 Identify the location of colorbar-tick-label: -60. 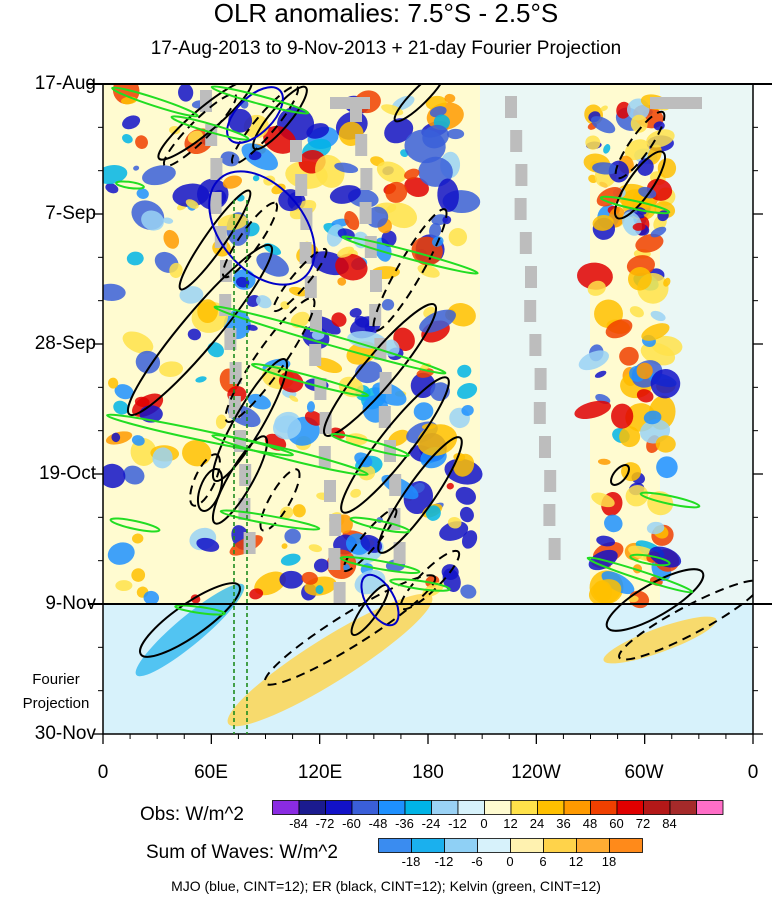
(351, 823).